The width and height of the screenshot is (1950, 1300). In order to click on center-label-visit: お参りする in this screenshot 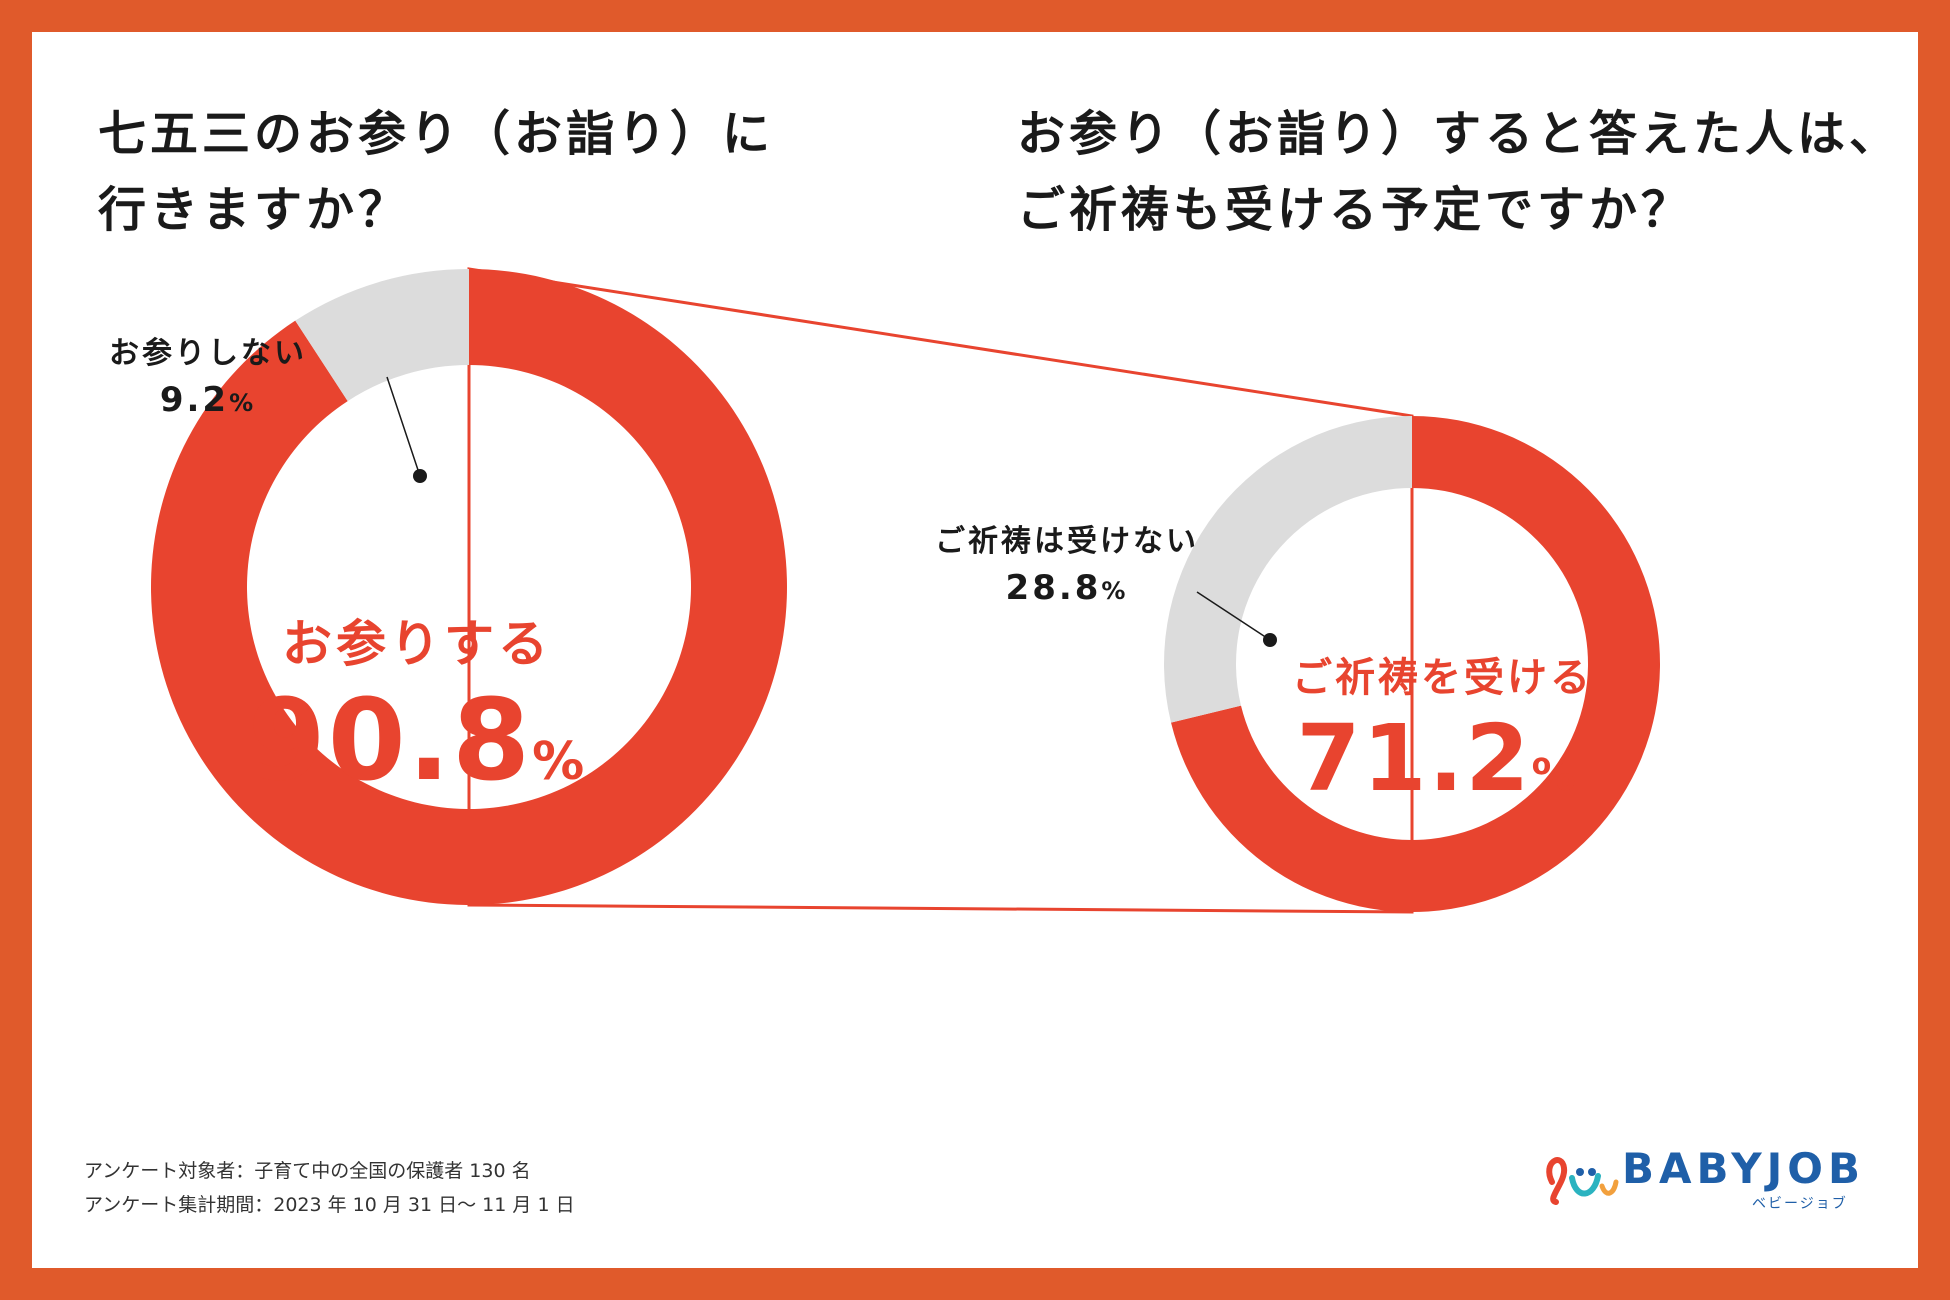, I will do `click(417, 644)`.